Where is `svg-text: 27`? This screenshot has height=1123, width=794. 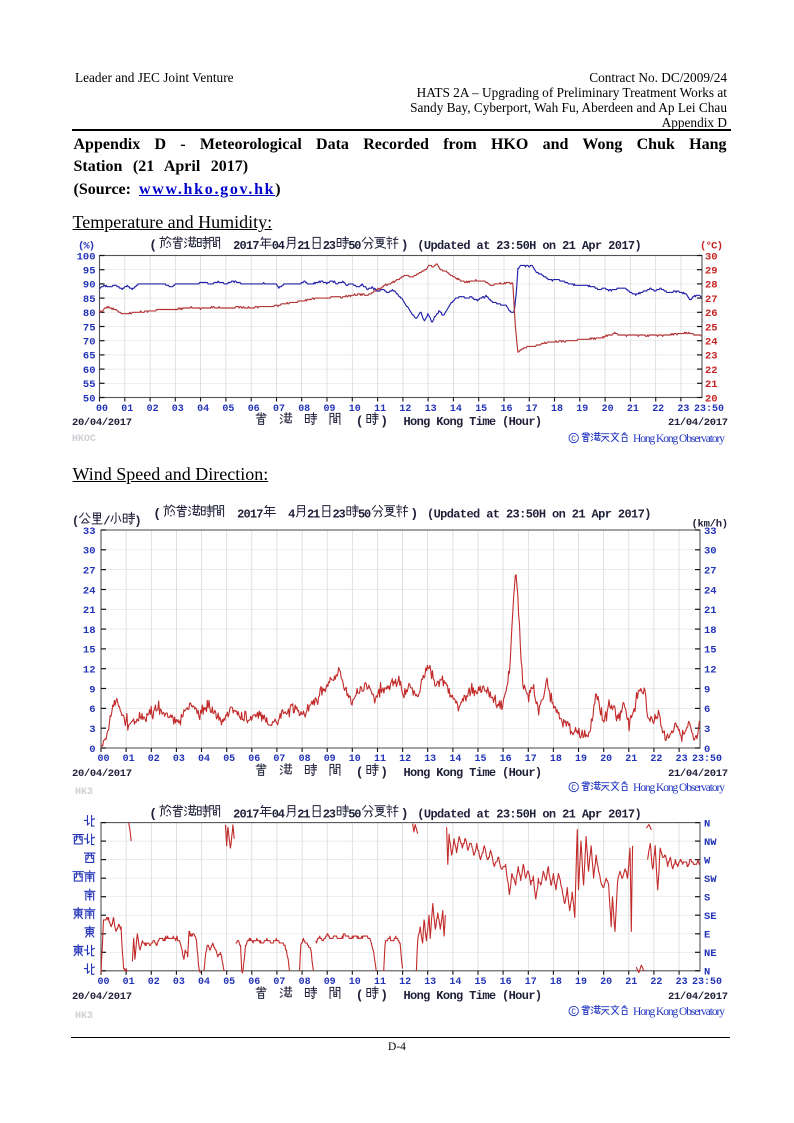 svg-text: 27 is located at coordinates (711, 300).